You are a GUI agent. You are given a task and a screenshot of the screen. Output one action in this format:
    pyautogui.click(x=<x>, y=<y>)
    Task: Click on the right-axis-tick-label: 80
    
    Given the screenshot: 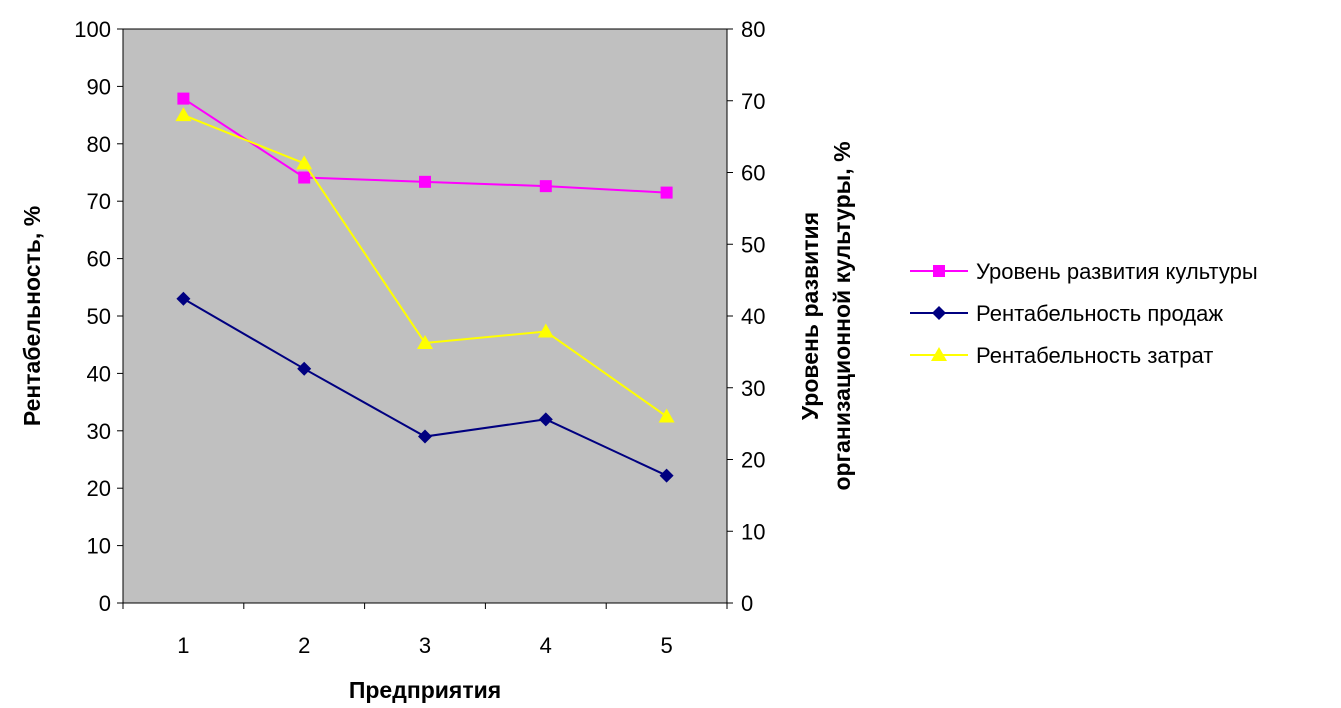 What is the action you would take?
    pyautogui.click(x=753, y=29)
    